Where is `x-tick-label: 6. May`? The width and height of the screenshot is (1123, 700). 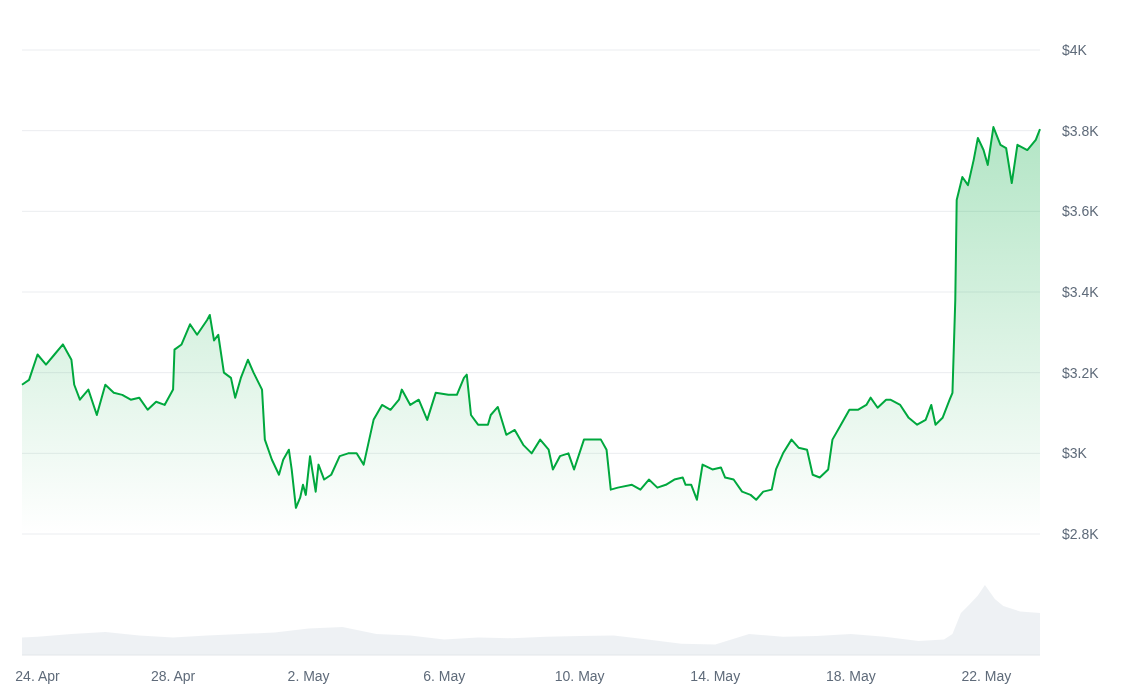
x-tick-label: 6. May is located at coordinates (444, 675).